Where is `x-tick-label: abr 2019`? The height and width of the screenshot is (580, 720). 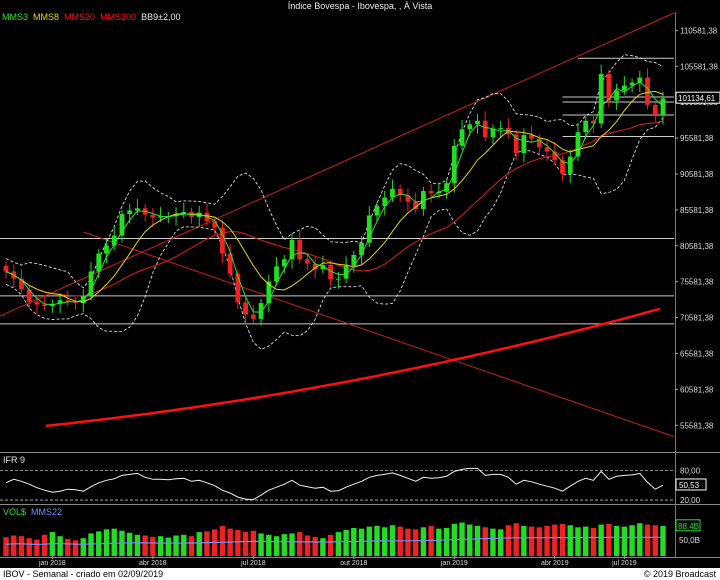
x-tick-label: abr 2019 is located at coordinates (555, 563).